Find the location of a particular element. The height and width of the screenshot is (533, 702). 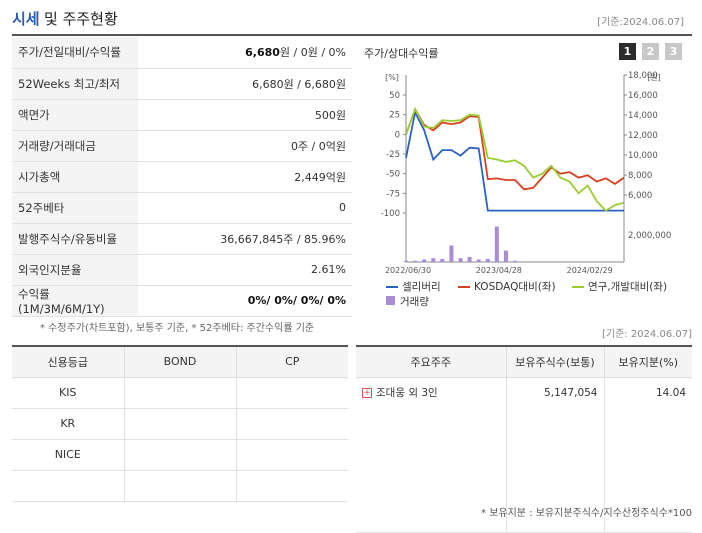

holders-header-name: 주요주주 is located at coordinates (431, 362).